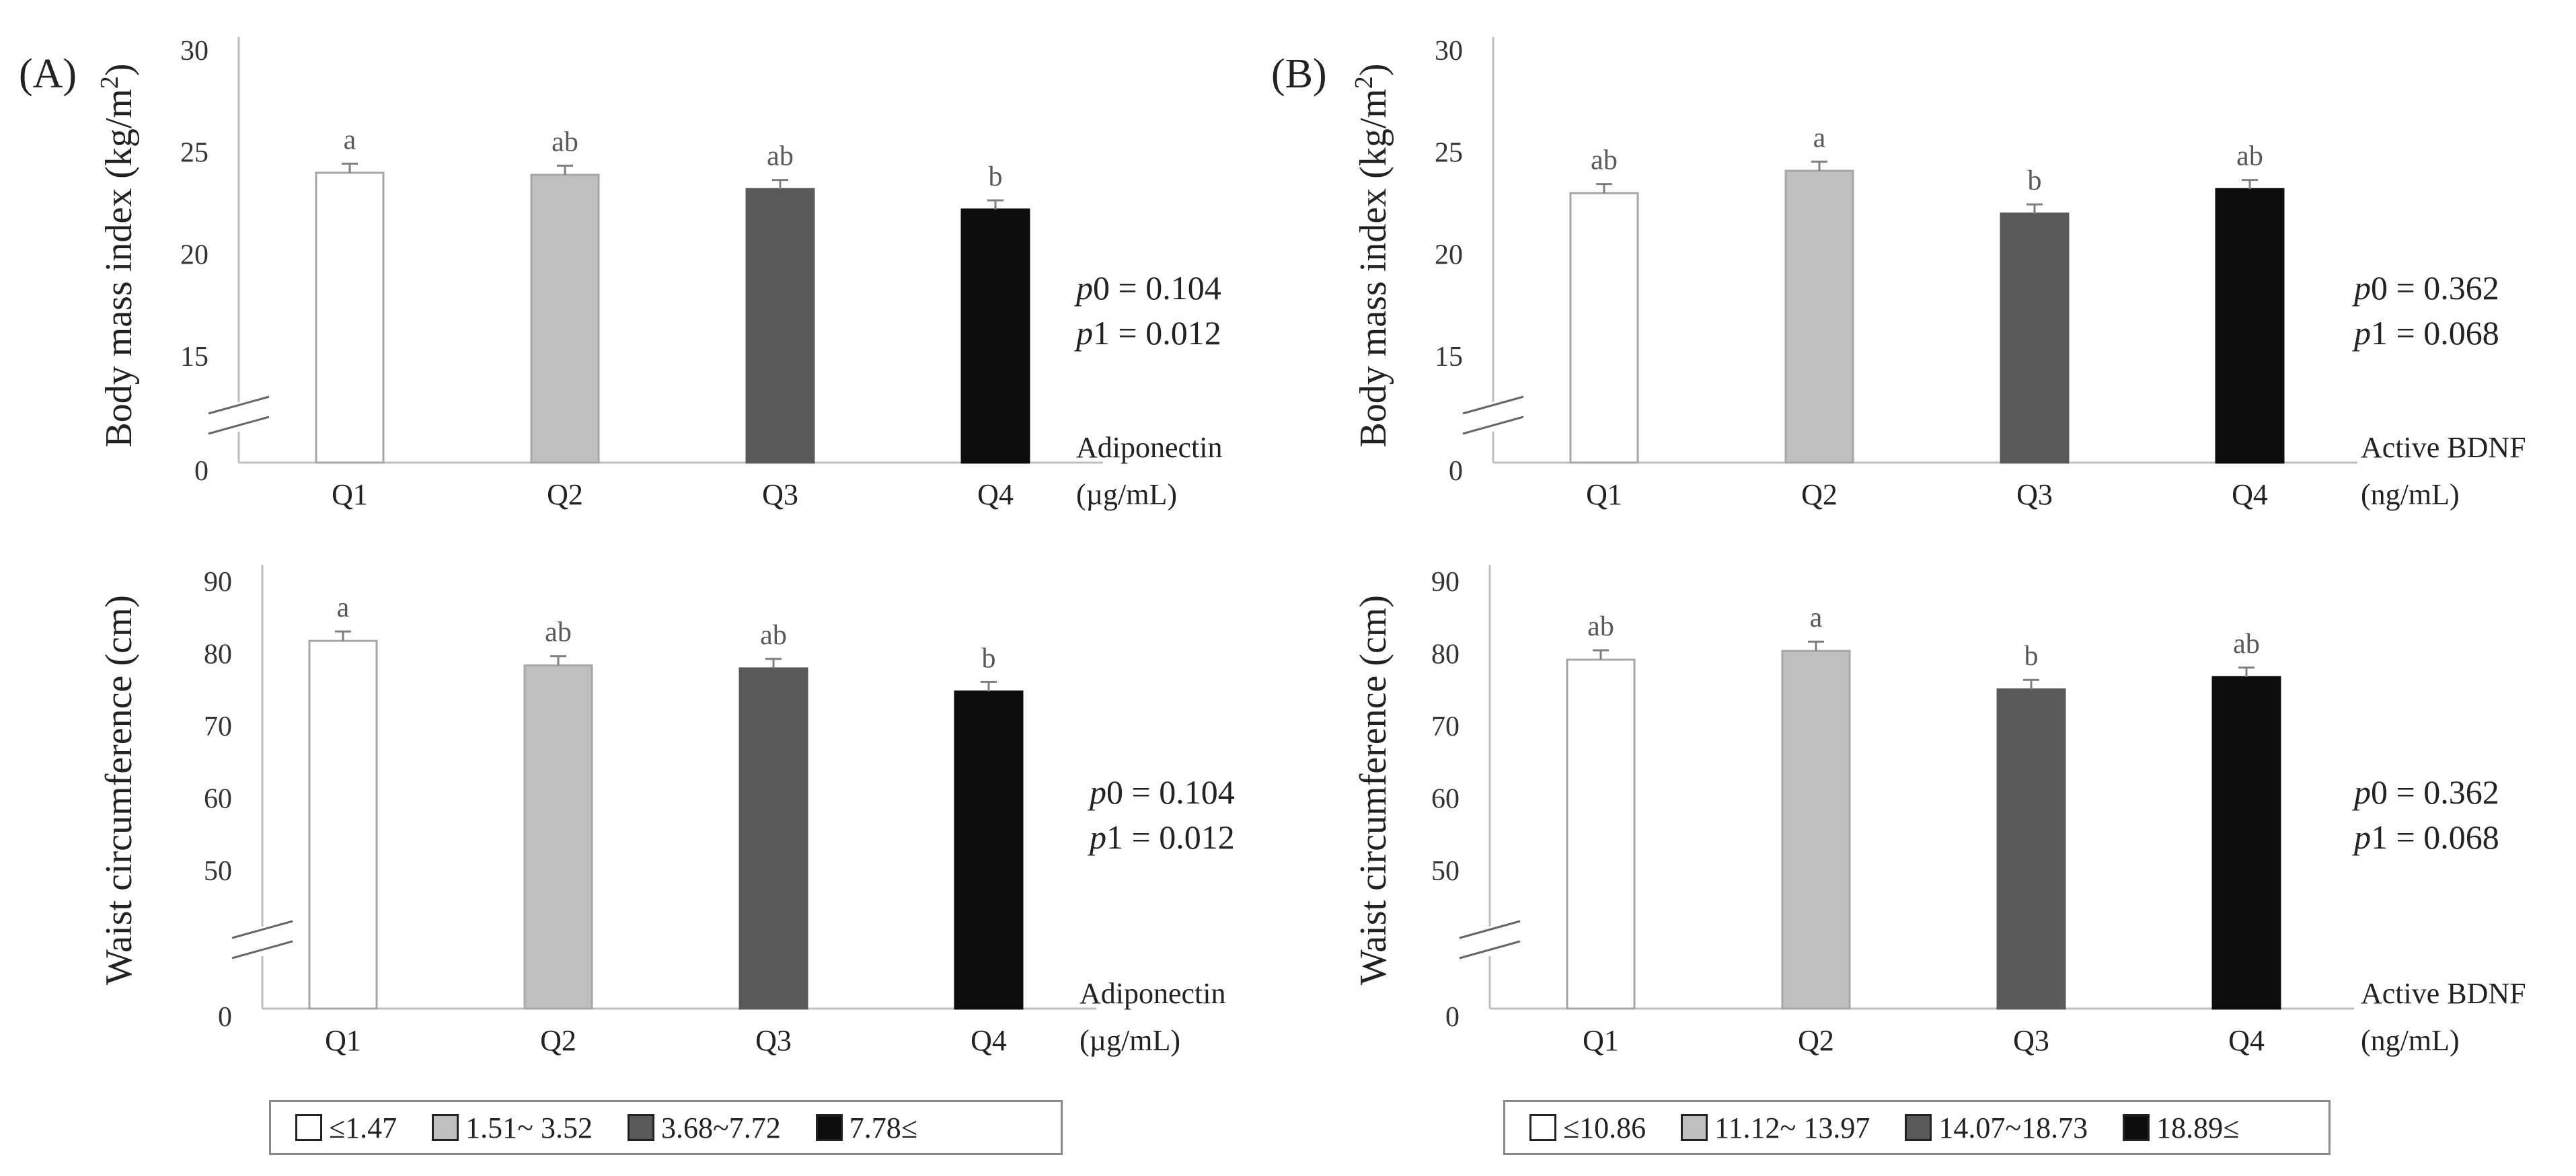 The height and width of the screenshot is (1176, 2576). Describe the element at coordinates (866, 1128) in the screenshot. I see `legend-item: 7.78≤` at that location.